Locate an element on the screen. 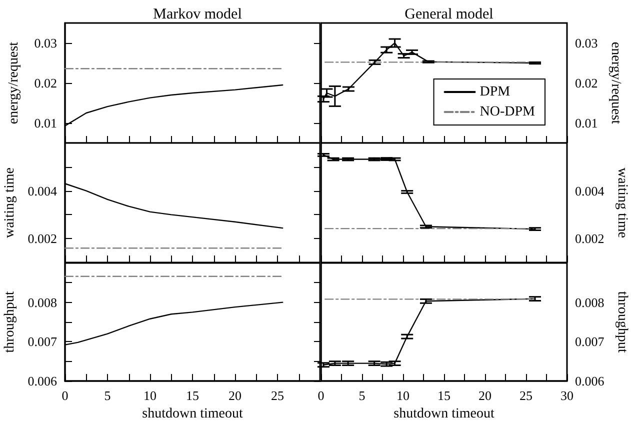  y-tick-label: 0.03 is located at coordinates (45, 43).